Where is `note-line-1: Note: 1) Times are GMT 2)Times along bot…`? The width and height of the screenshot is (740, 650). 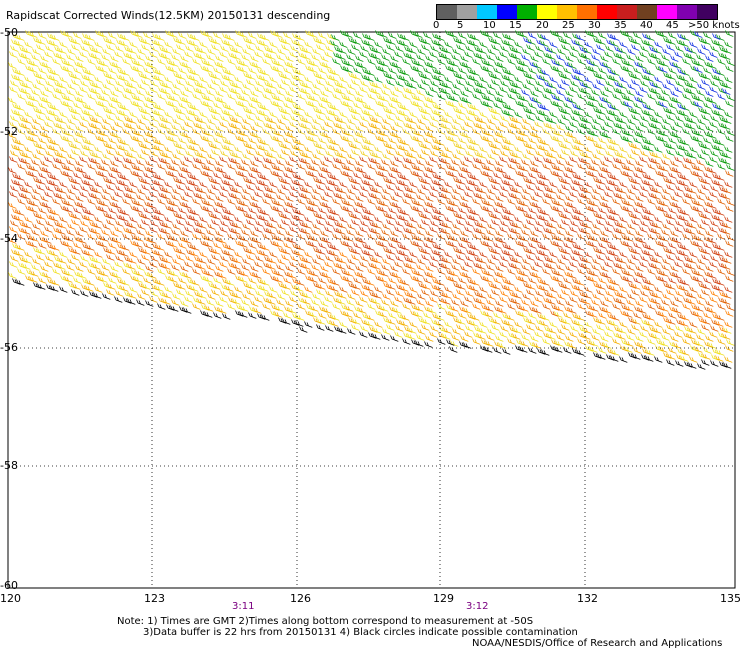
note-line-1: Note: 1) Times are GMT 2)Times along bot… is located at coordinates (325, 621).